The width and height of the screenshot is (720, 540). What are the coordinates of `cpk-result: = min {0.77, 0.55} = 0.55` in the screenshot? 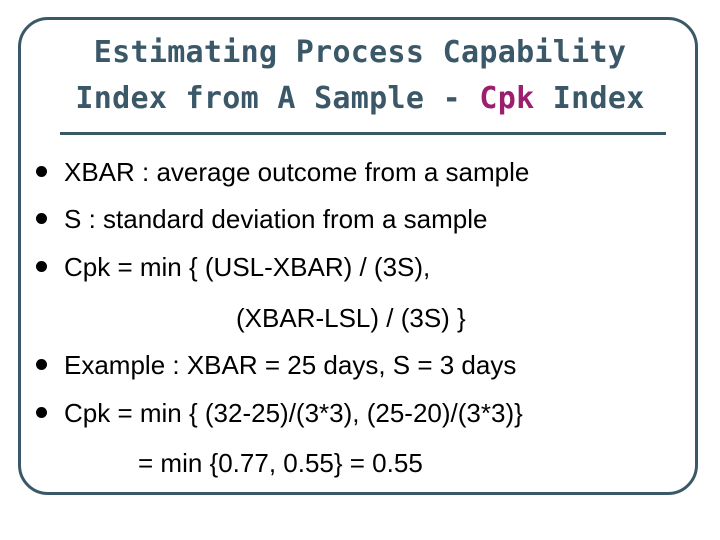 It's located at (280, 463).